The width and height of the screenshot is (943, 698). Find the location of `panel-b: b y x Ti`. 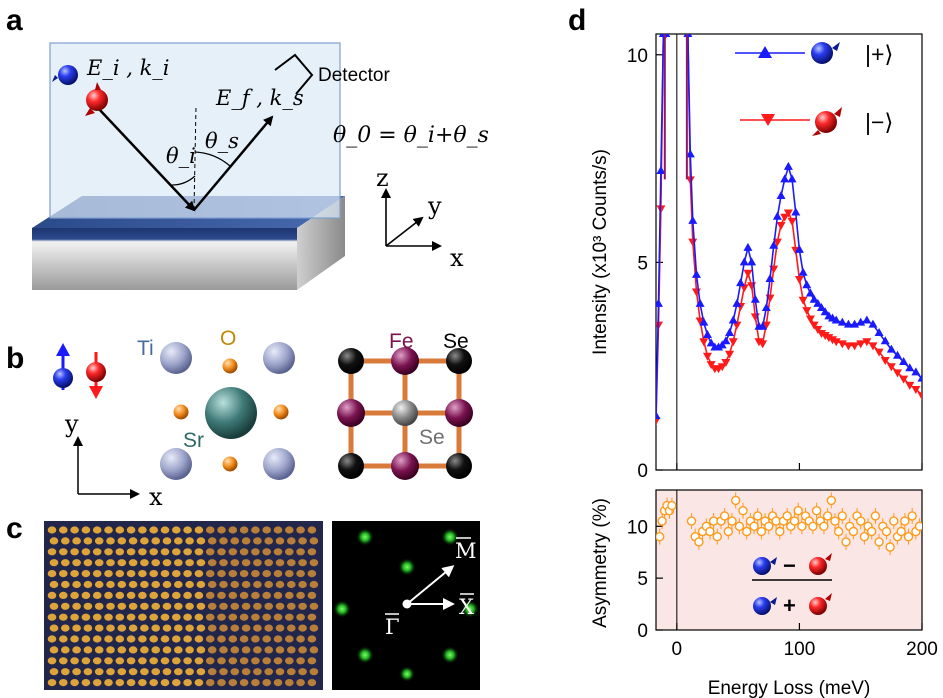

panel-b: b y x Ti is located at coordinates (239, 419).